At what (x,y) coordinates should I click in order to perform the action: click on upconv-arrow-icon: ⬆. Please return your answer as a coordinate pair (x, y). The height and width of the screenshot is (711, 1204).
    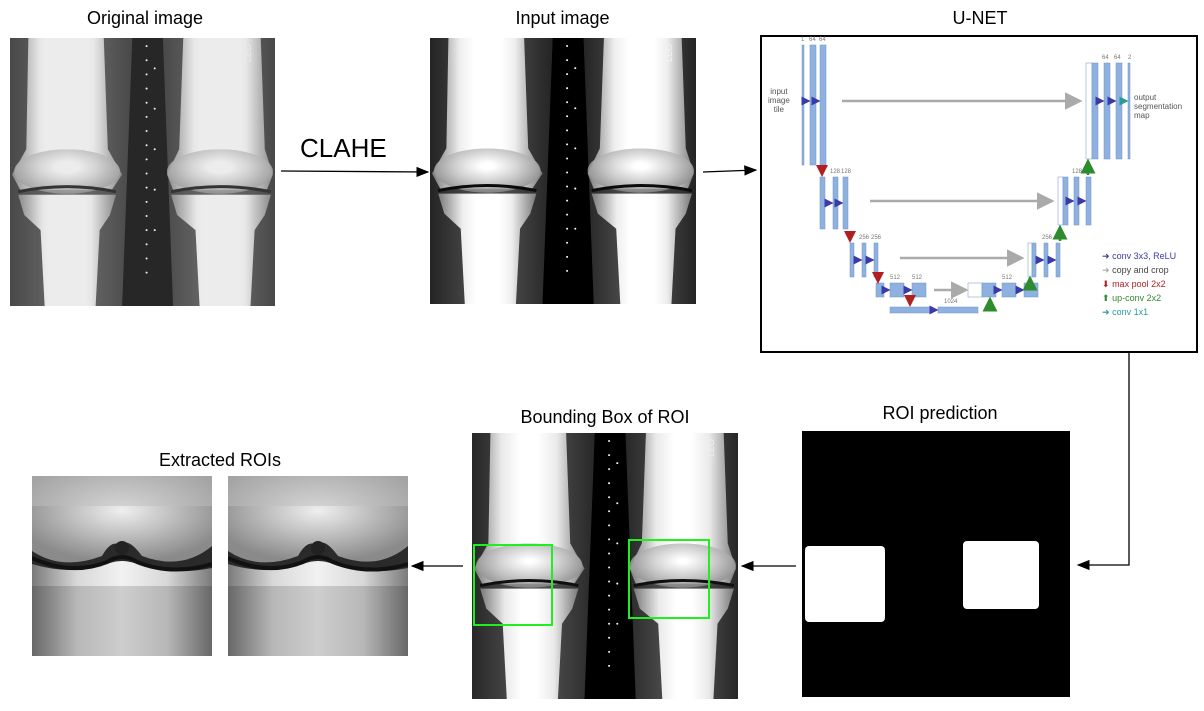
    Looking at the image, I should click on (1106, 298).